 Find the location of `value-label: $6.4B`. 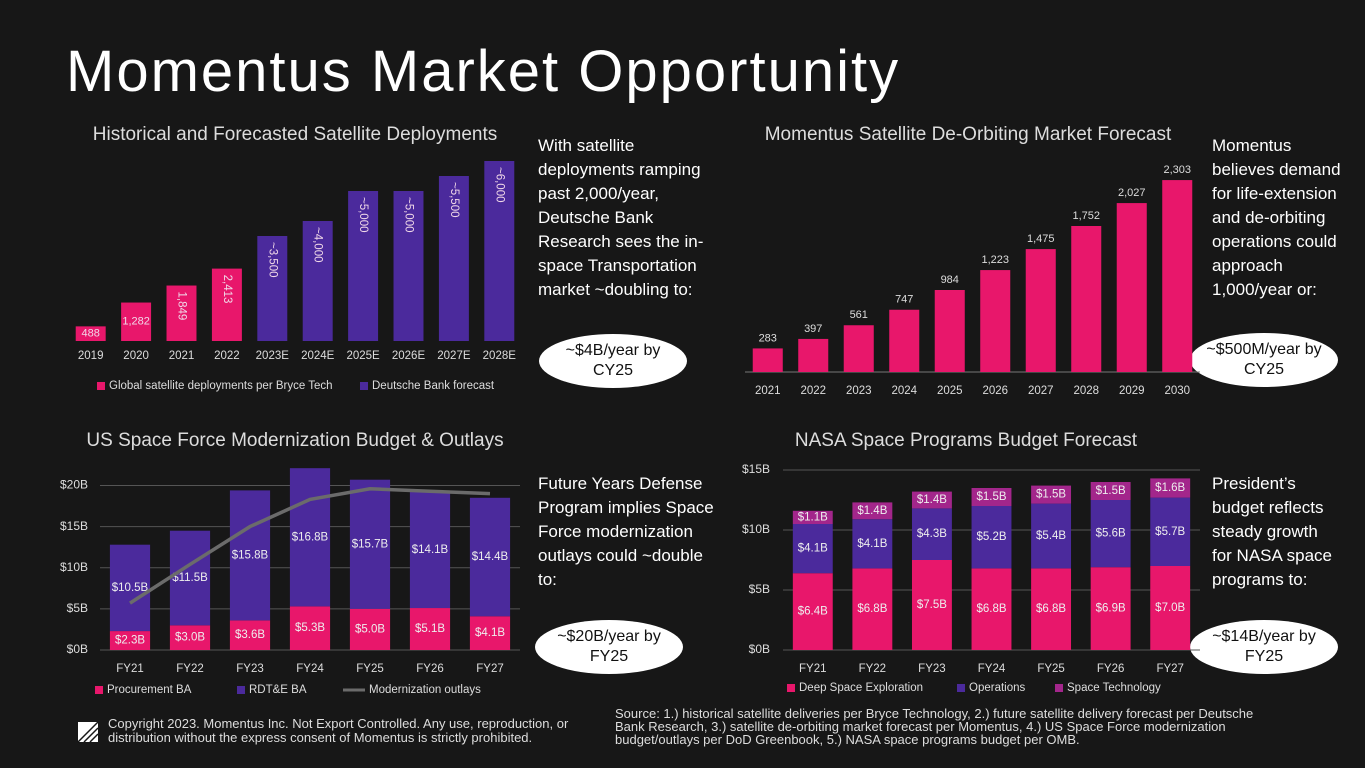

value-label: $6.4B is located at coordinates (813, 612).